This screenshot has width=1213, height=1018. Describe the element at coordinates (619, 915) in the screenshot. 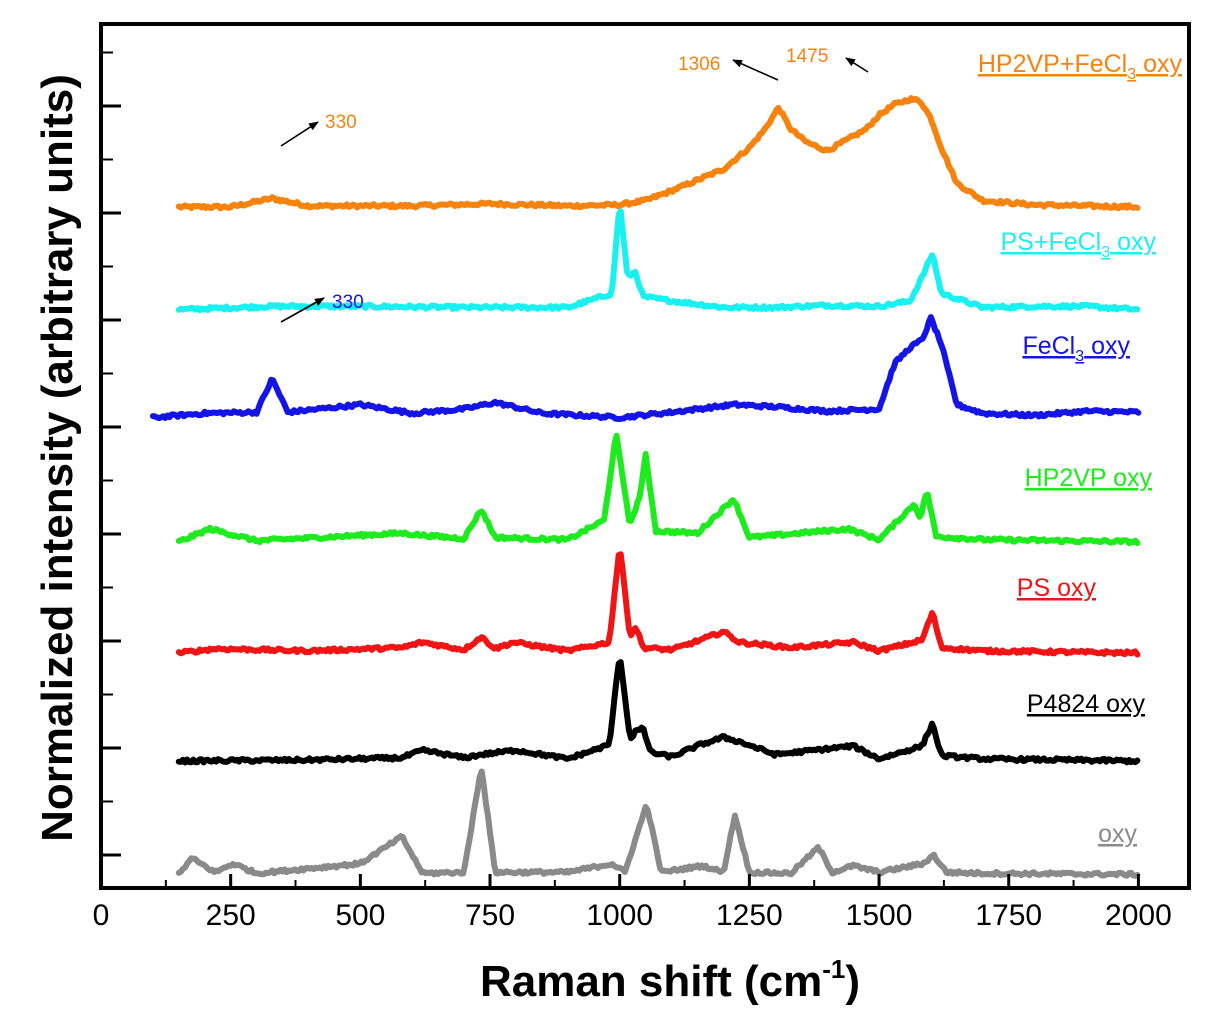

I see `x-tick-label-4: 1000` at that location.